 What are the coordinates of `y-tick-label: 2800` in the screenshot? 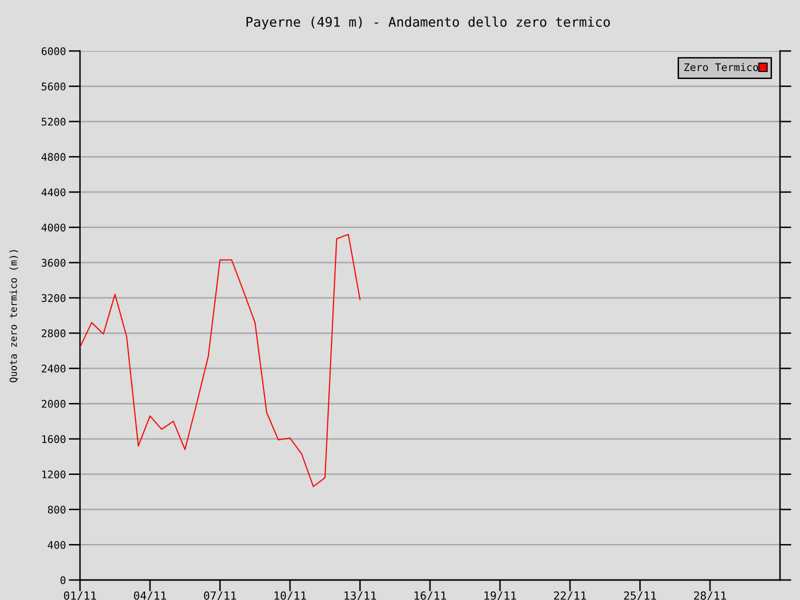 It's located at (54, 333).